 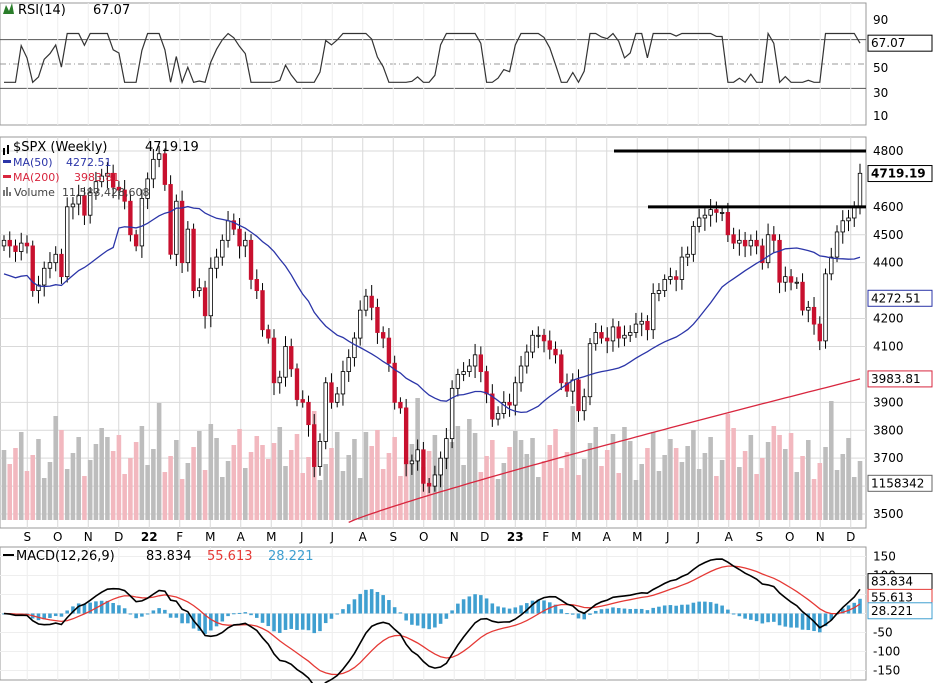 What do you see at coordinates (888, 458) in the screenshot?
I see `price-tick: 3700` at bounding box center [888, 458].